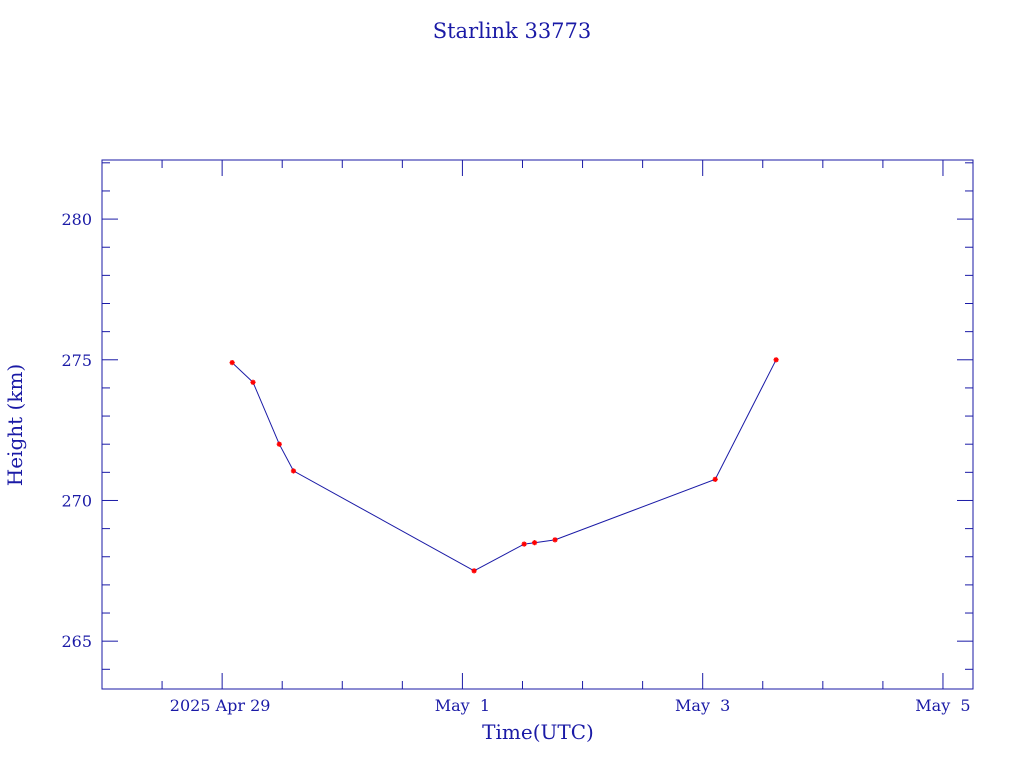 The height and width of the screenshot is (768, 1024). Describe the element at coordinates (76, 360) in the screenshot. I see `y-tick-label: 275` at that location.